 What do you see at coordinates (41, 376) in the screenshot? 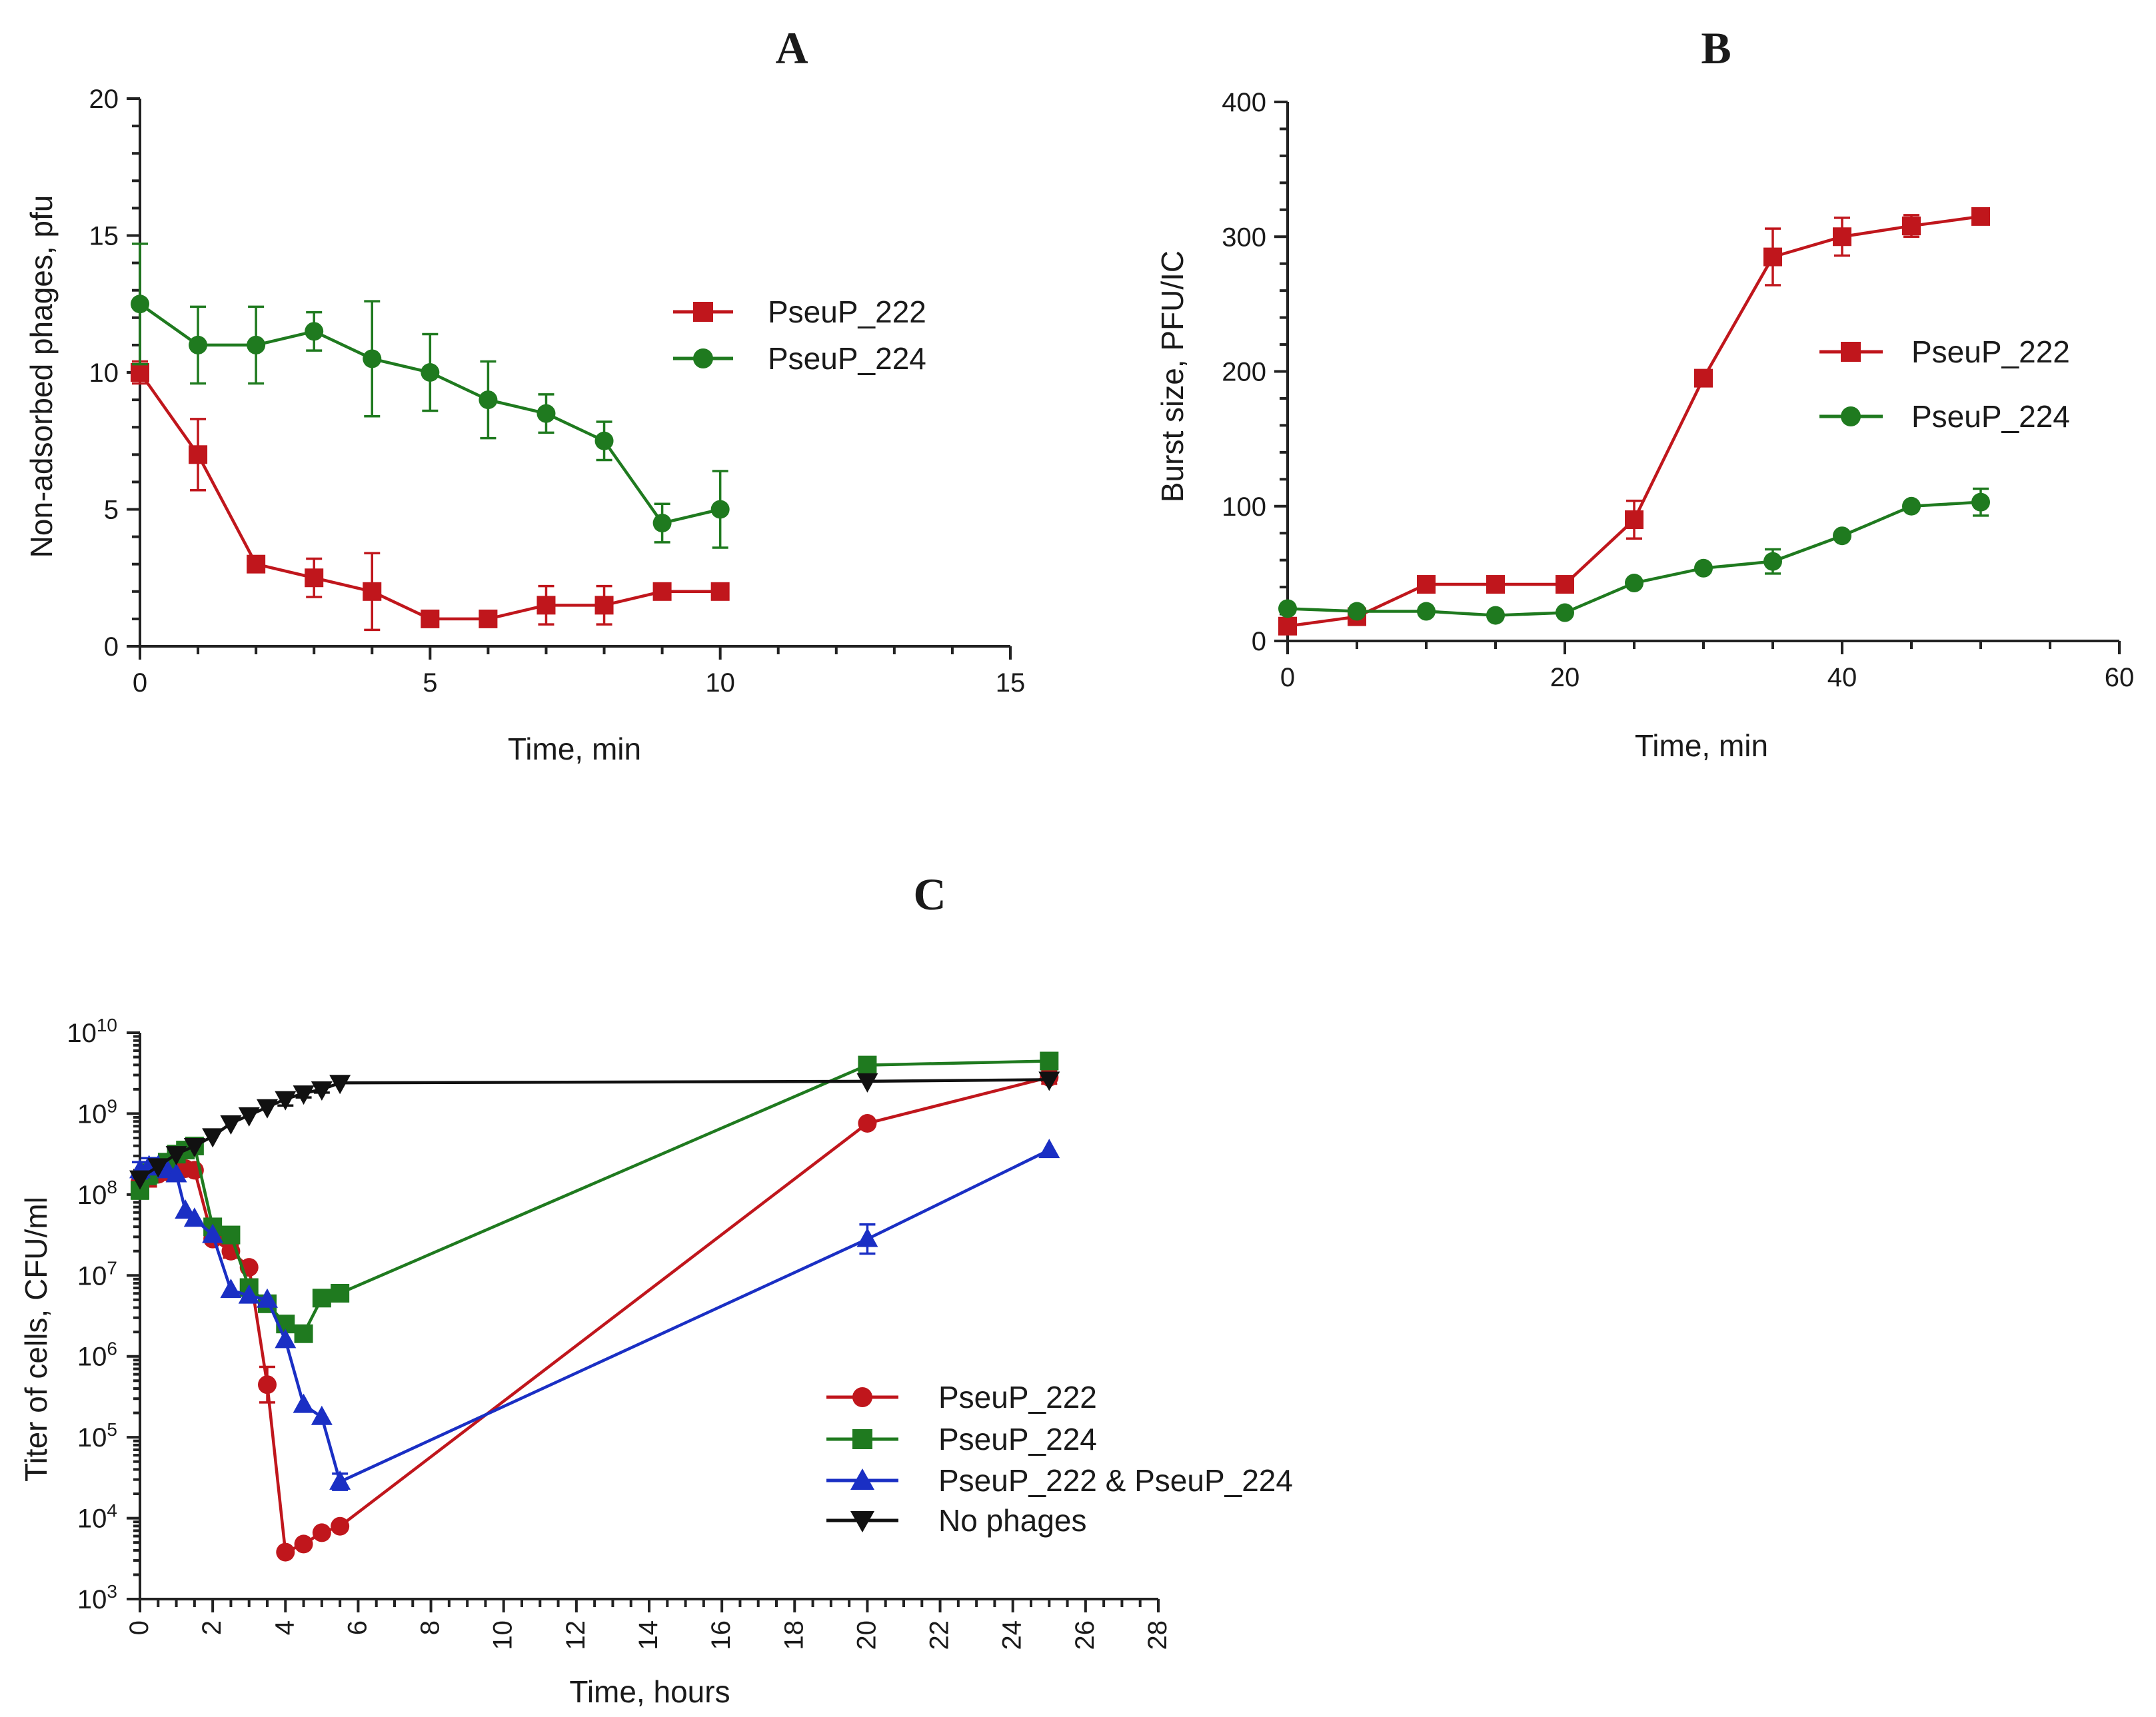
I see `panel-a-y-axis-label: Non-adsorbed phages, pfu` at bounding box center [41, 376].